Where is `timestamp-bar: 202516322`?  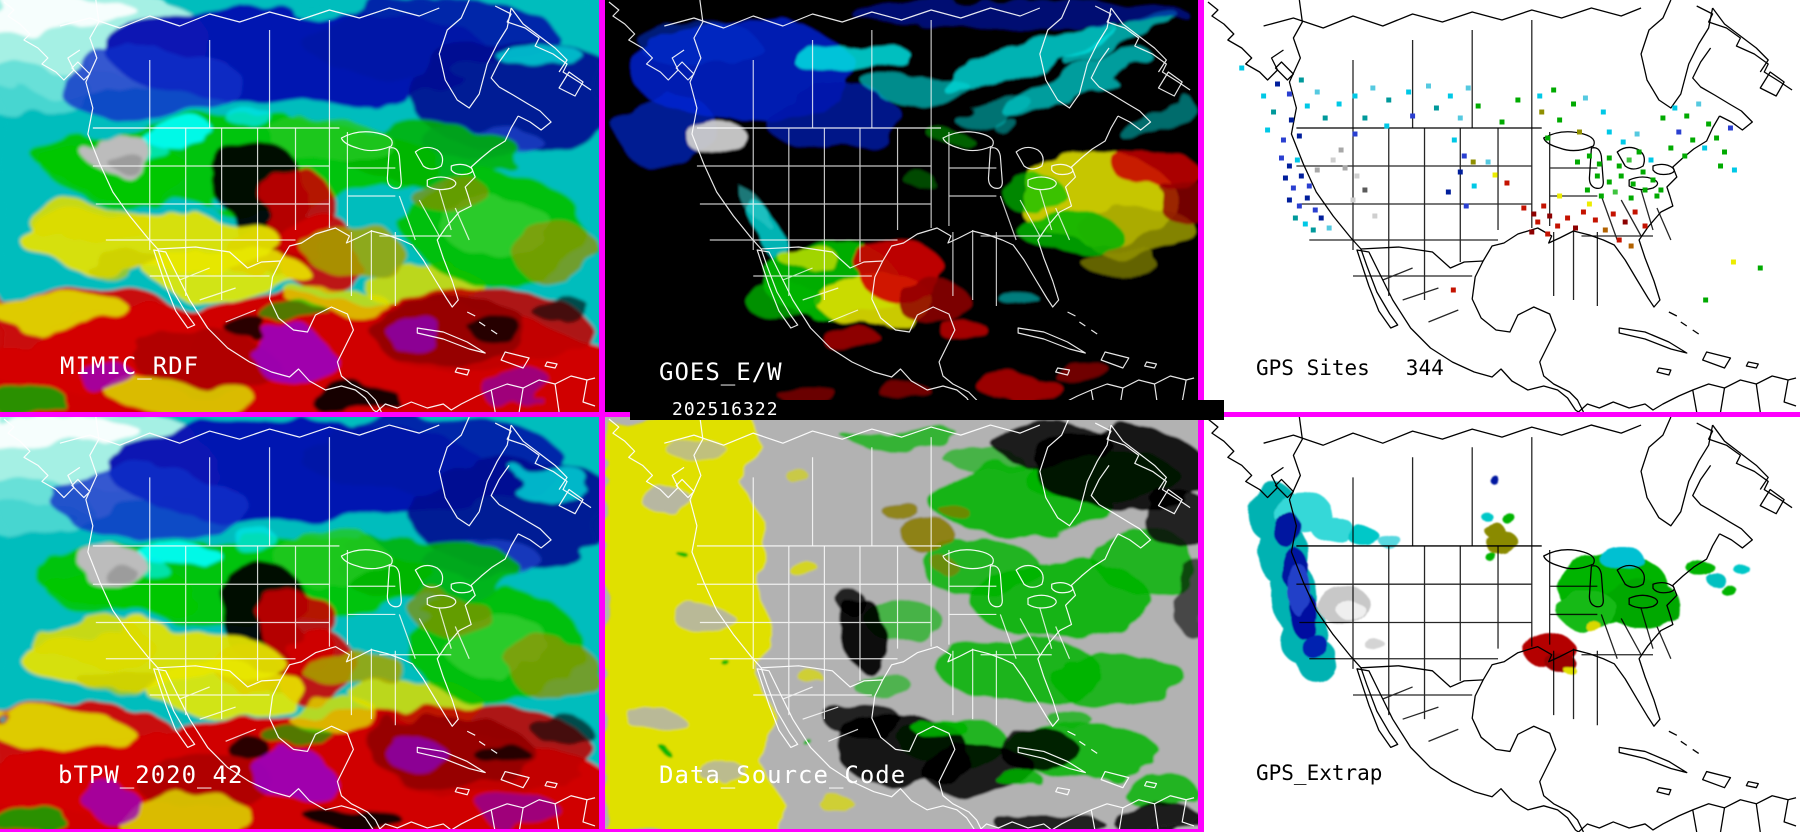 timestamp-bar: 202516322 is located at coordinates (927, 410).